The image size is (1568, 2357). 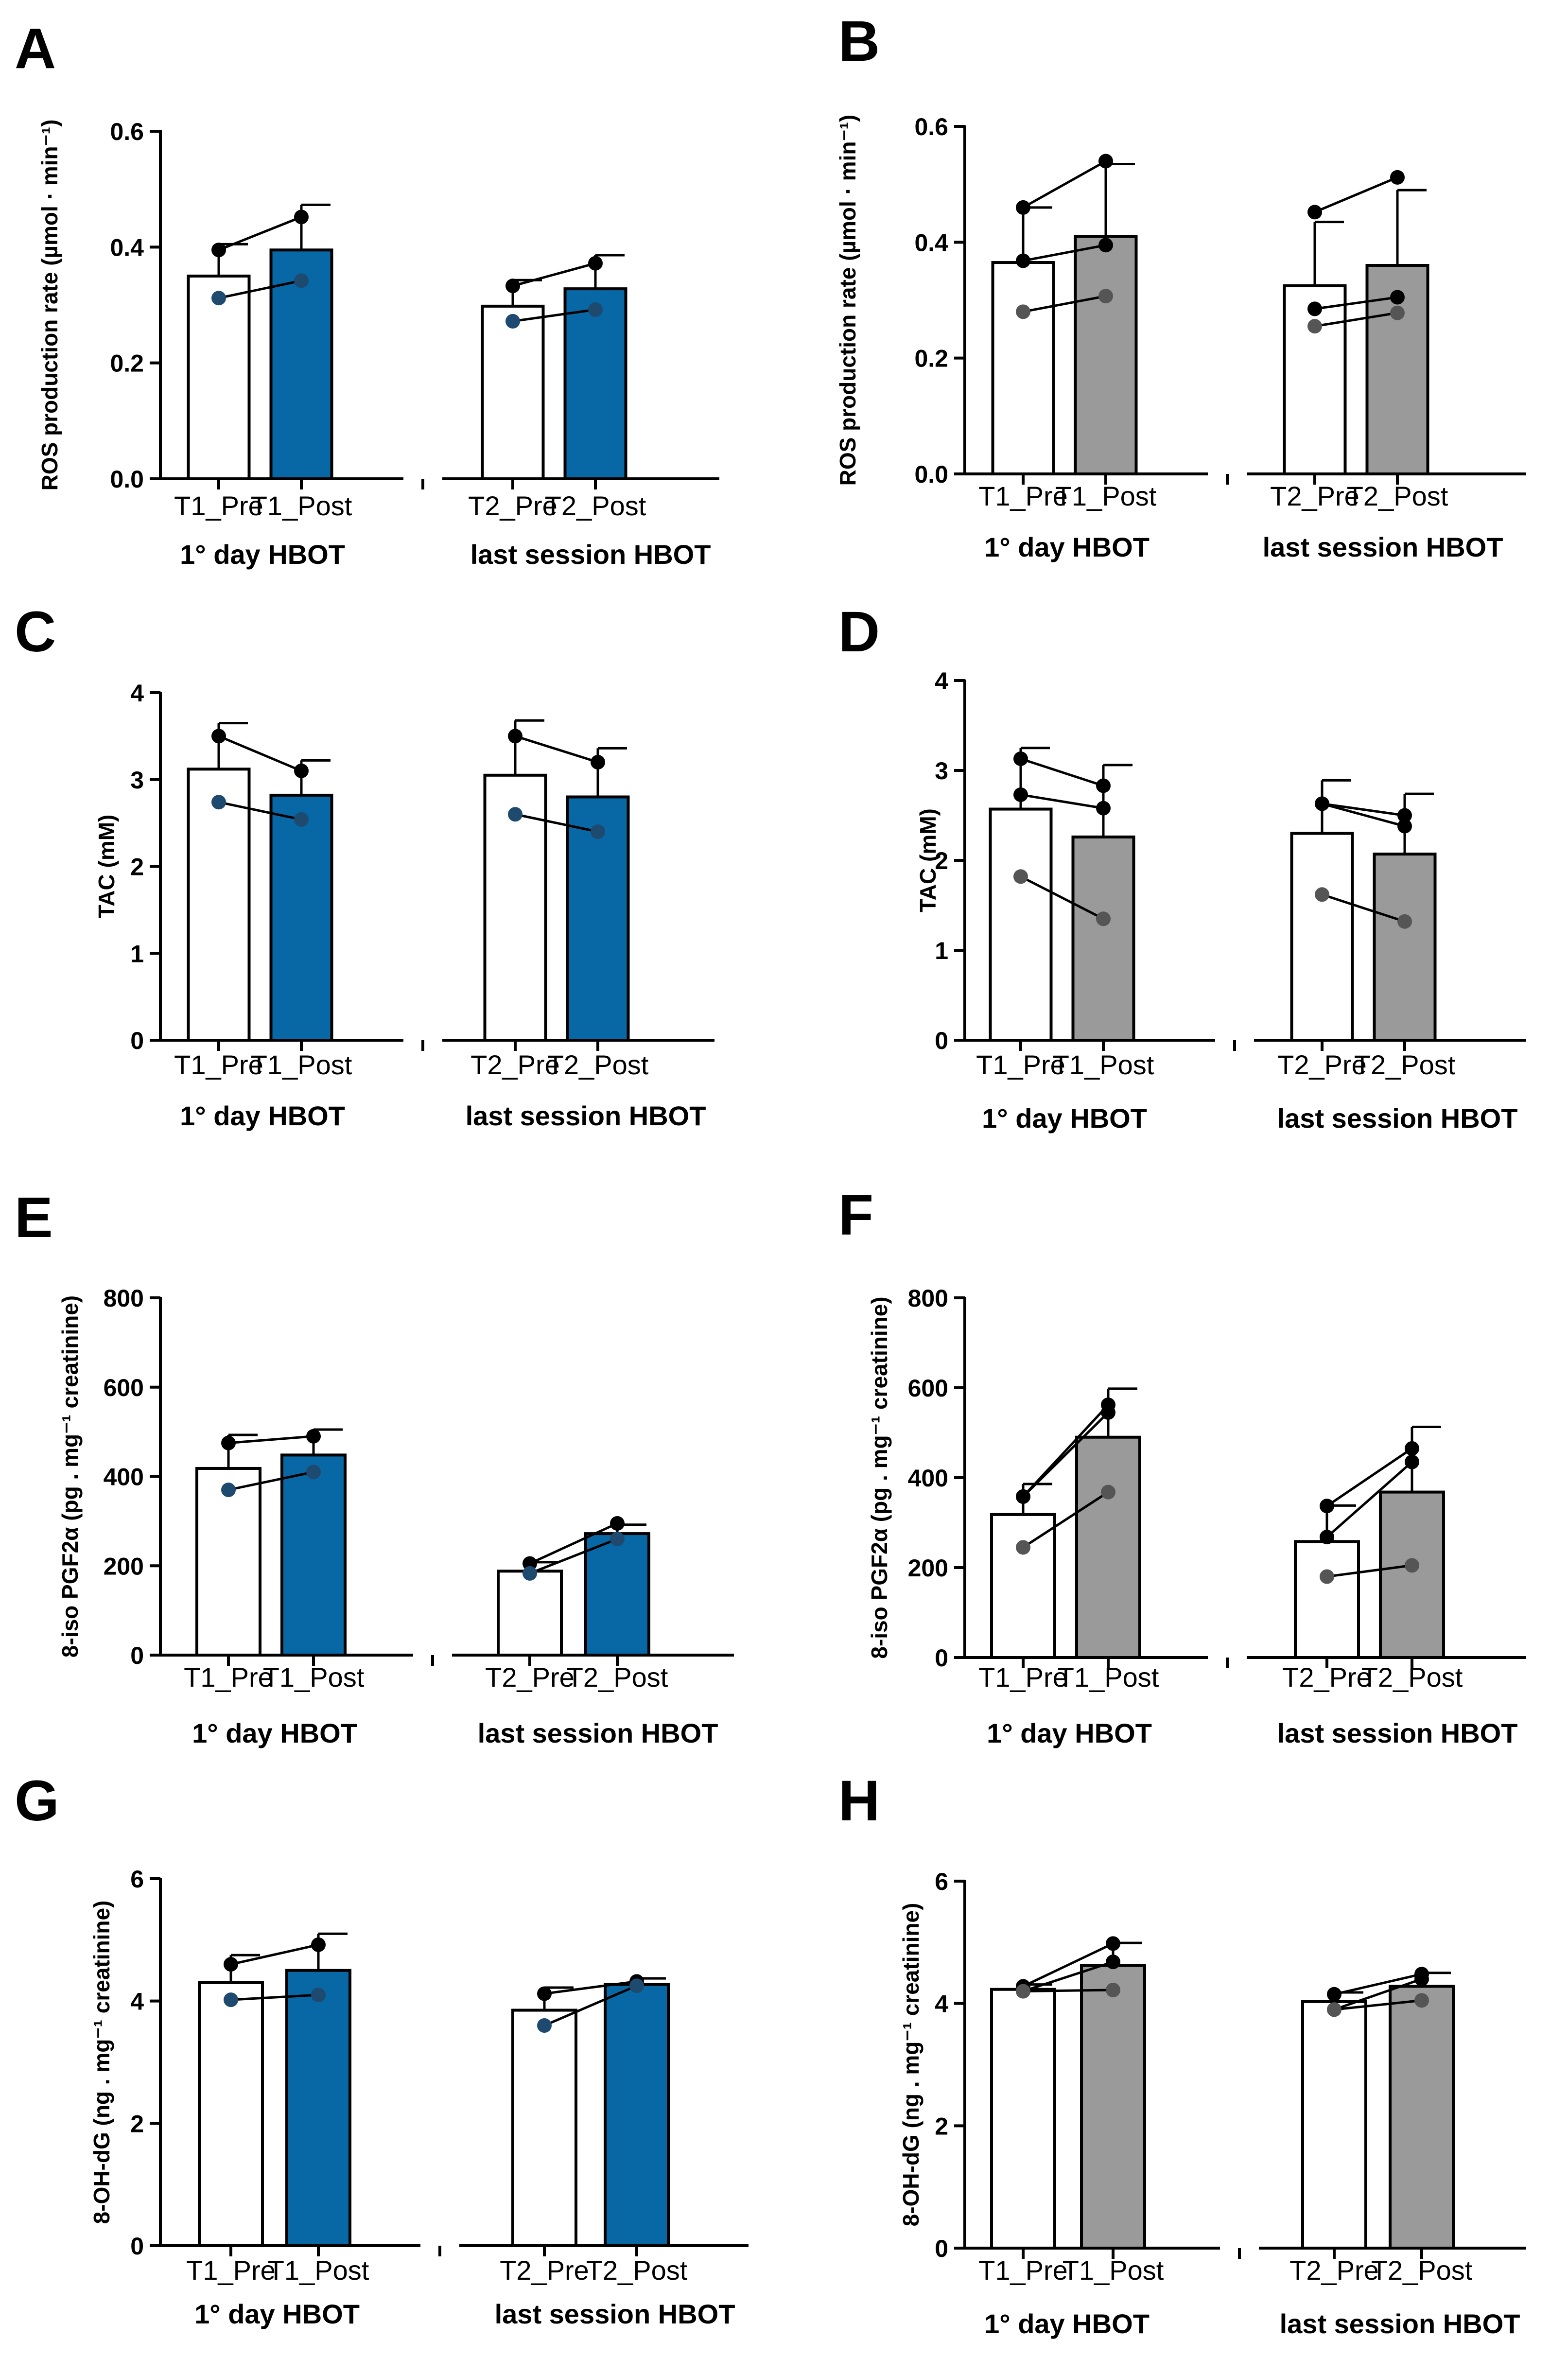 I want to click on y-tick-label: 200, so click(x=928, y=1568).